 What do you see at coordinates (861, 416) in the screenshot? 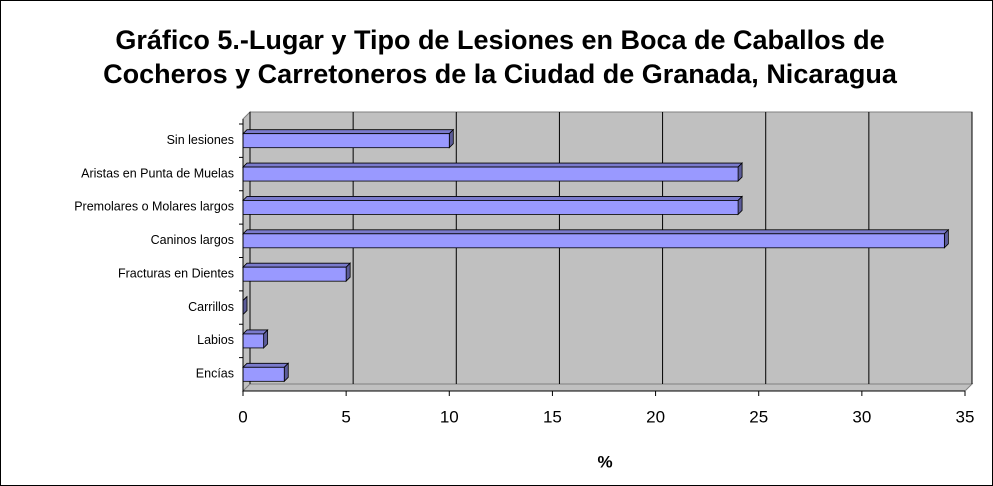
I see `x-tick-label: 30` at bounding box center [861, 416].